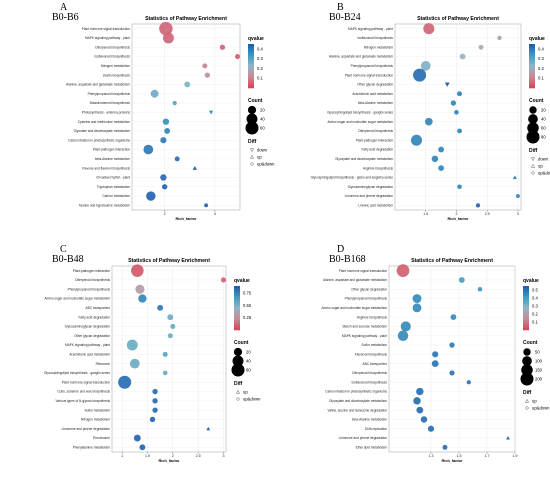 The width and height of the screenshot is (550, 479). I want to click on plot-frame, so click(458, 117).